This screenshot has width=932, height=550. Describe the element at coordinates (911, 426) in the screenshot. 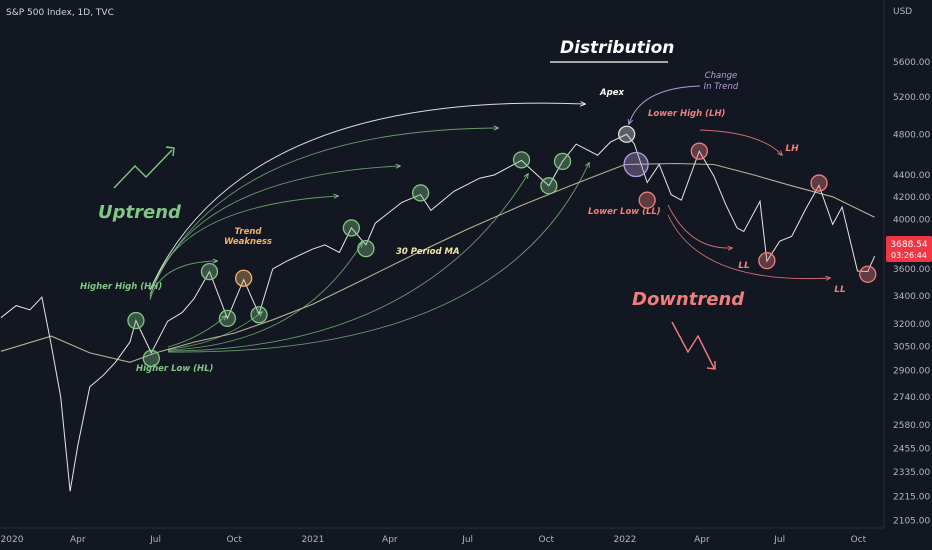

I see `y-tick-label: 2580.00` at that location.